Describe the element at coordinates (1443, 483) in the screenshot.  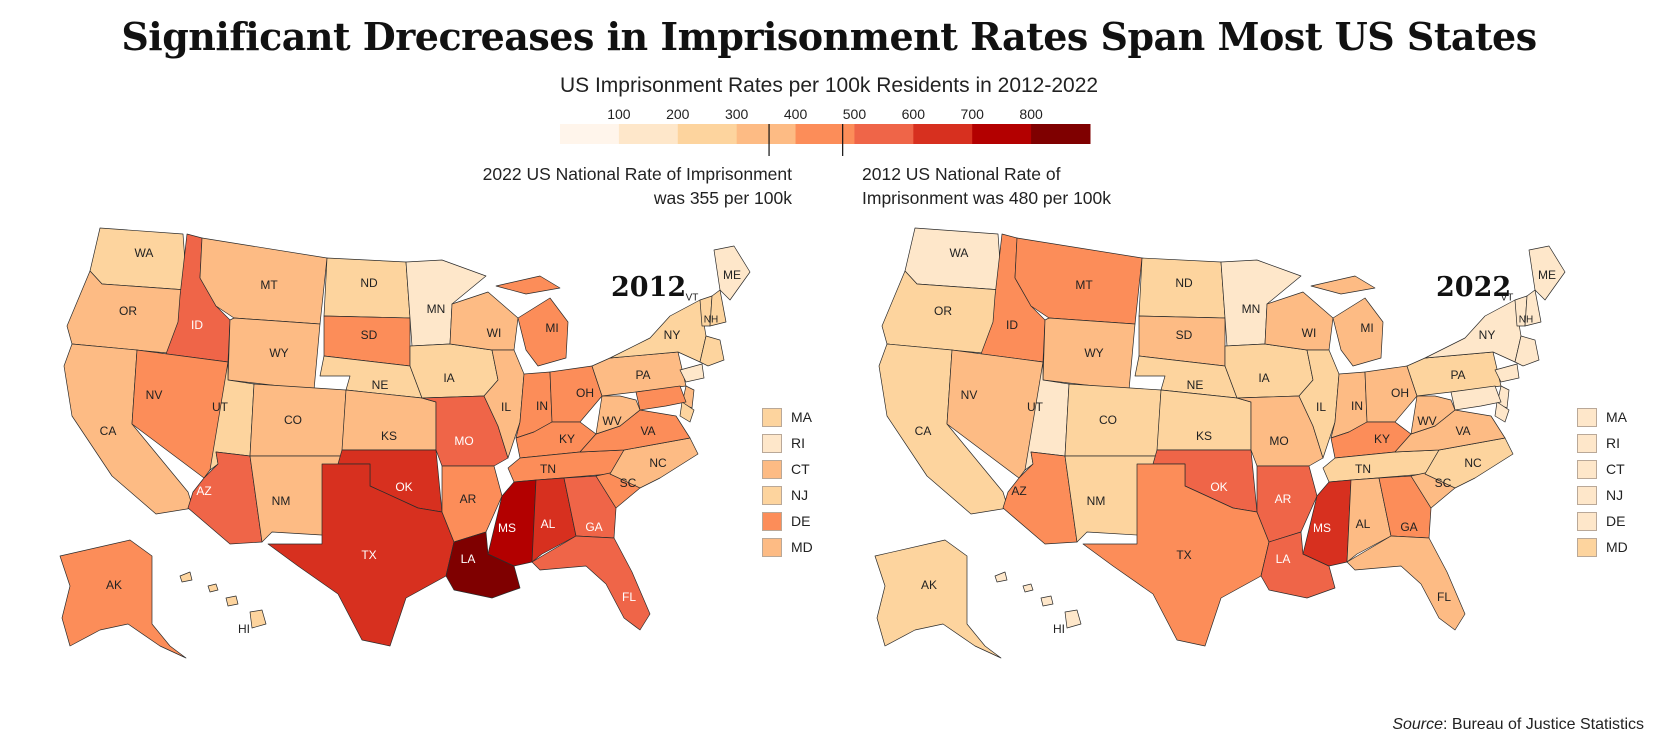
I see `state-label-sc: SC` at that location.